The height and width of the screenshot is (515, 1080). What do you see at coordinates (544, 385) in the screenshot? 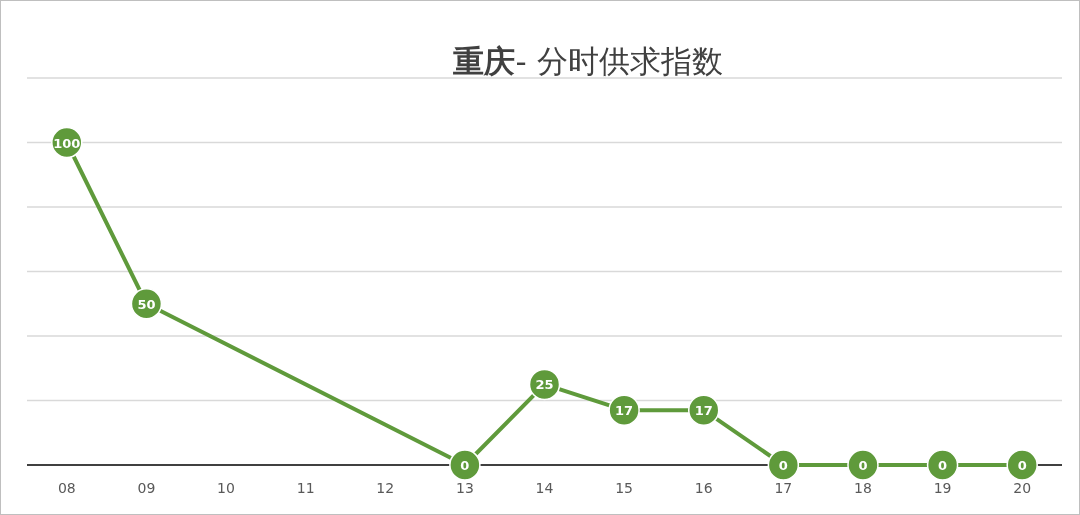
I see `data-label: 25` at bounding box center [544, 385].